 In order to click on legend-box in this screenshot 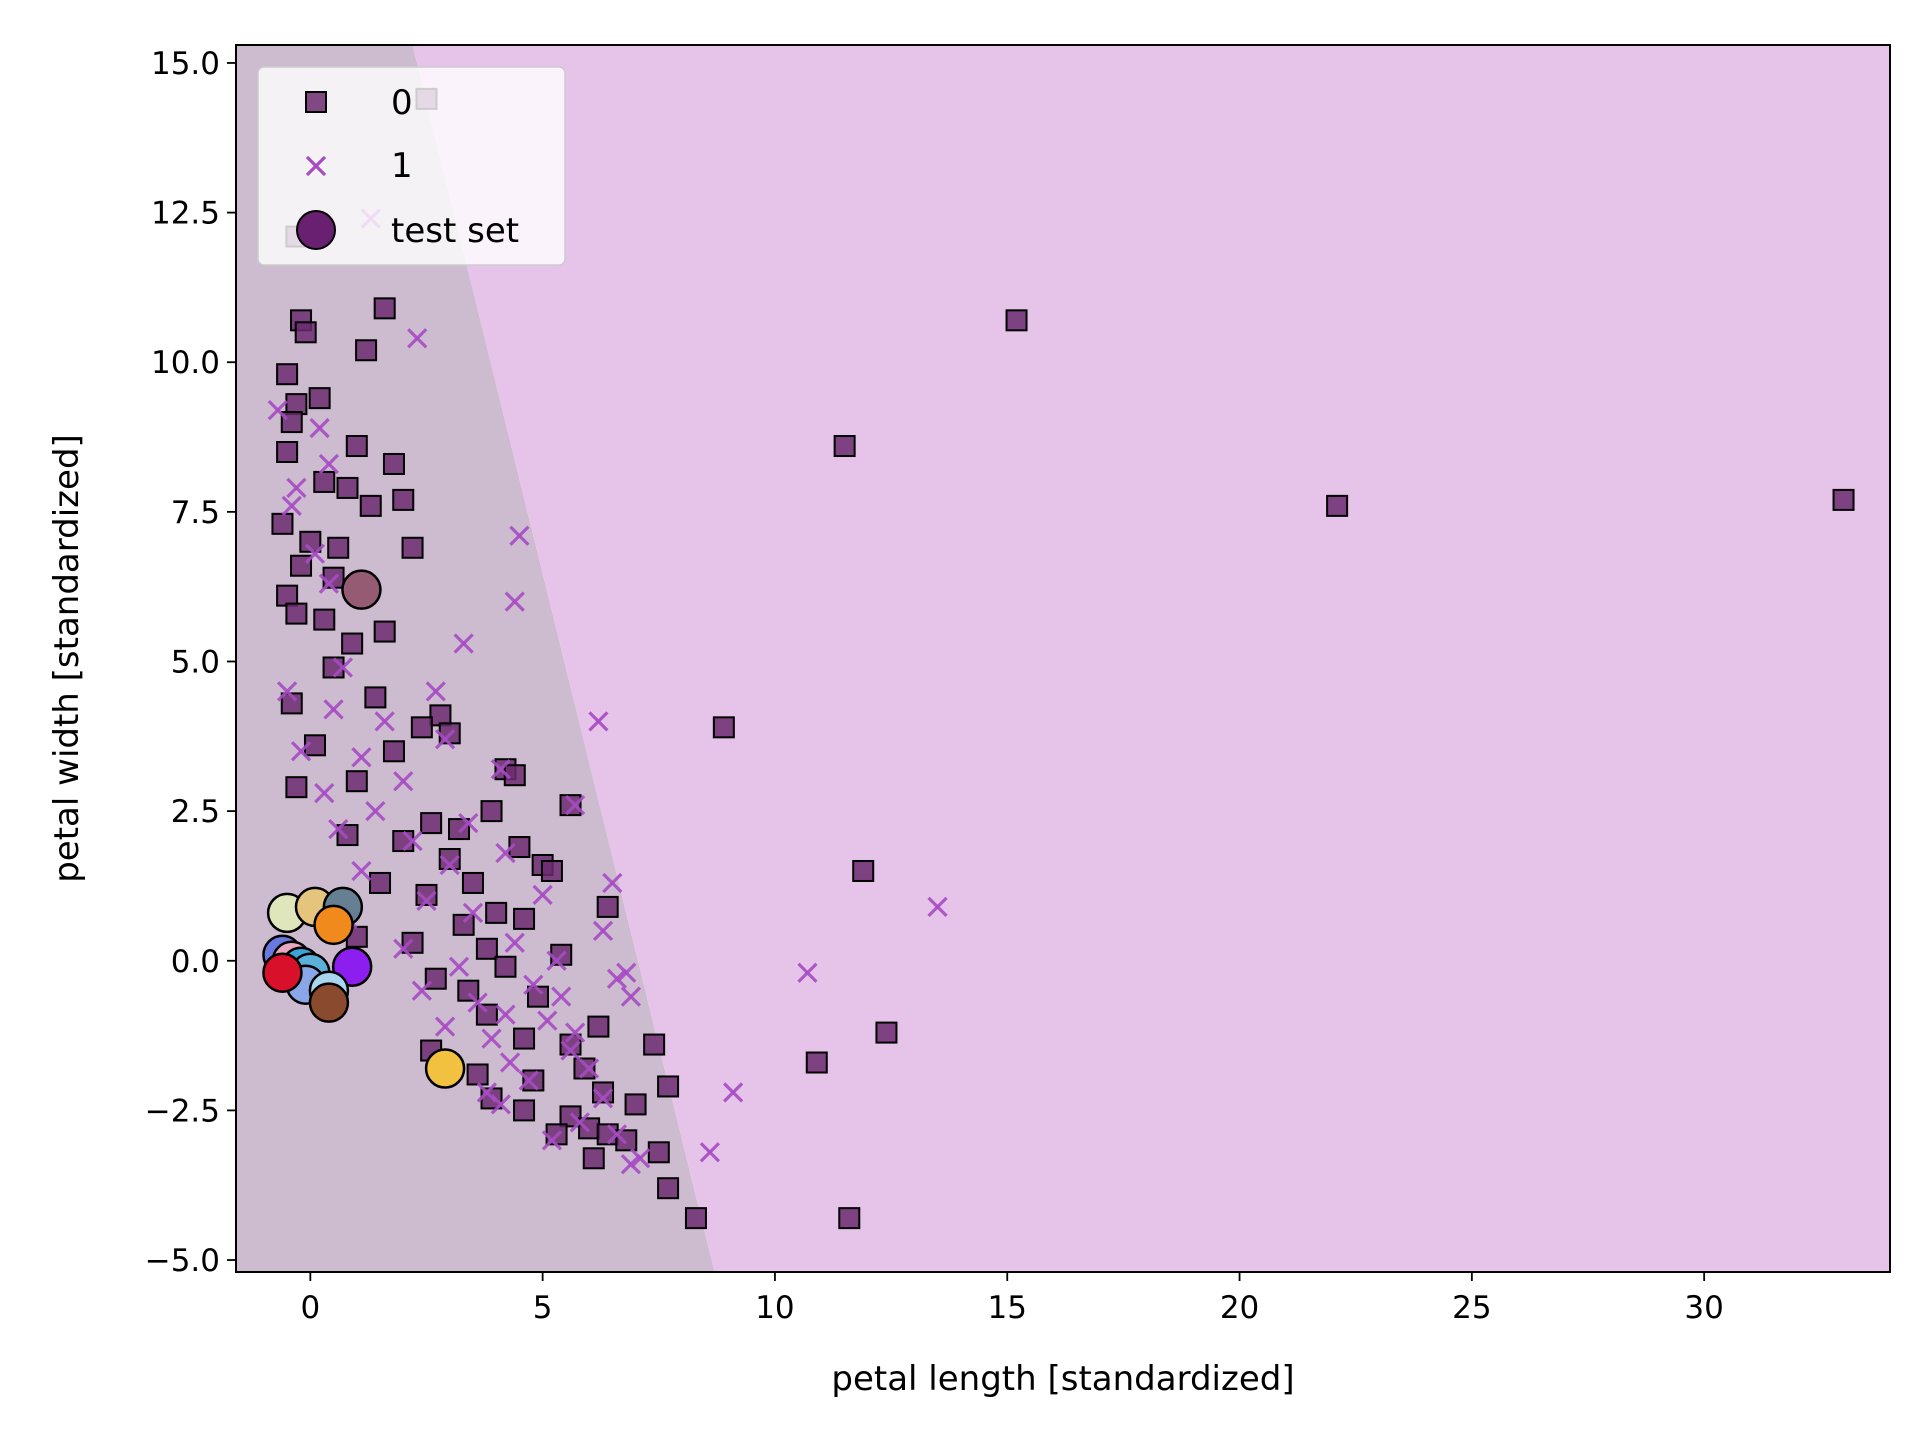, I will do `click(411, 166)`.